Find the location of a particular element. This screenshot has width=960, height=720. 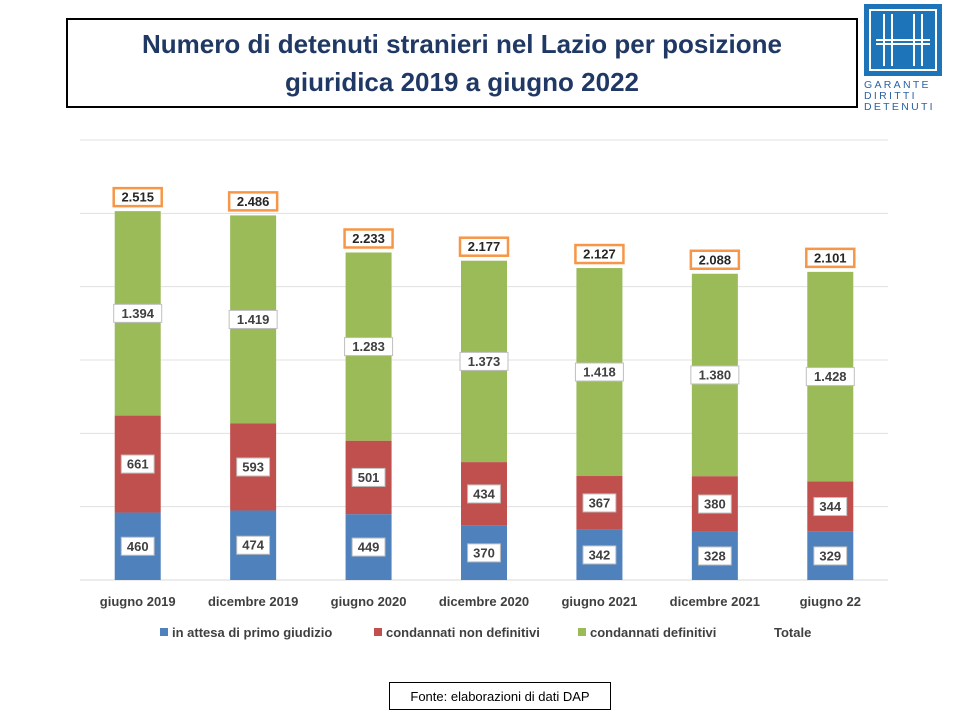

total-label-5: 2.127 is located at coordinates (599, 254).